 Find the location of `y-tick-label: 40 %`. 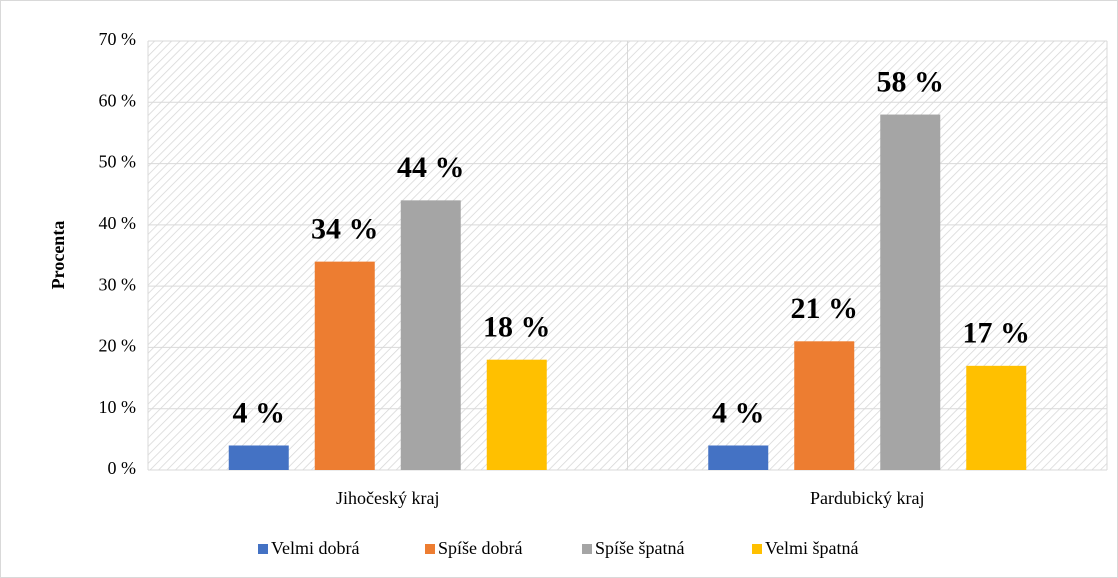

y-tick-label: 40 % is located at coordinates (118, 223).